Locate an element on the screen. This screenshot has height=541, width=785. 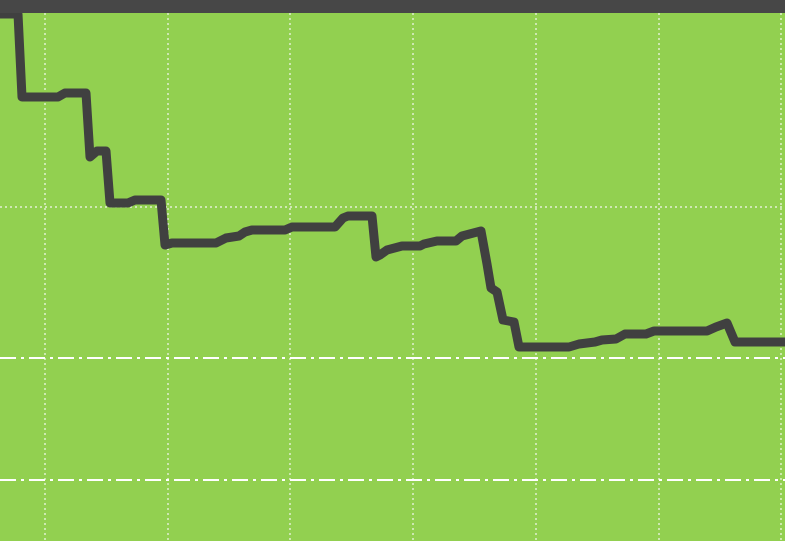
top-border-bar is located at coordinates (392, 6).